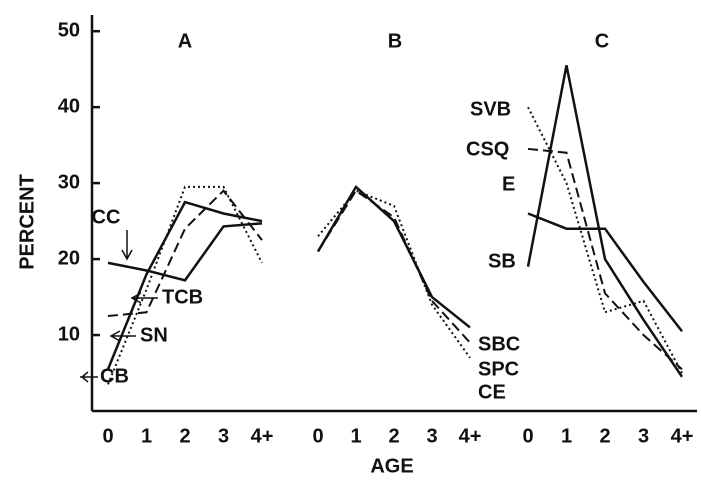 Image resolution: width=701 pixels, height=481 pixels. I want to click on series-label: SVB, so click(490, 109).